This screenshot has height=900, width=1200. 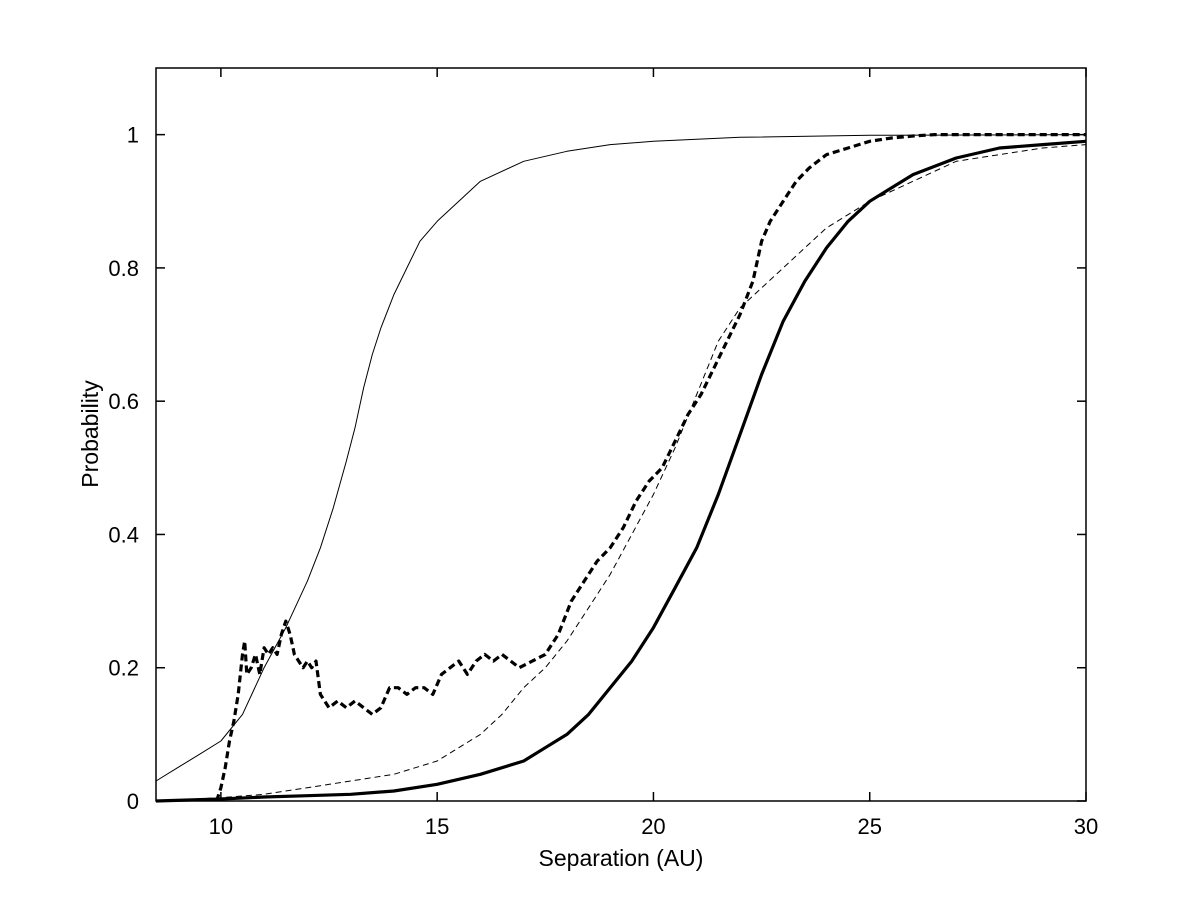 I want to click on x-tick-label: 25, so click(x=869, y=826).